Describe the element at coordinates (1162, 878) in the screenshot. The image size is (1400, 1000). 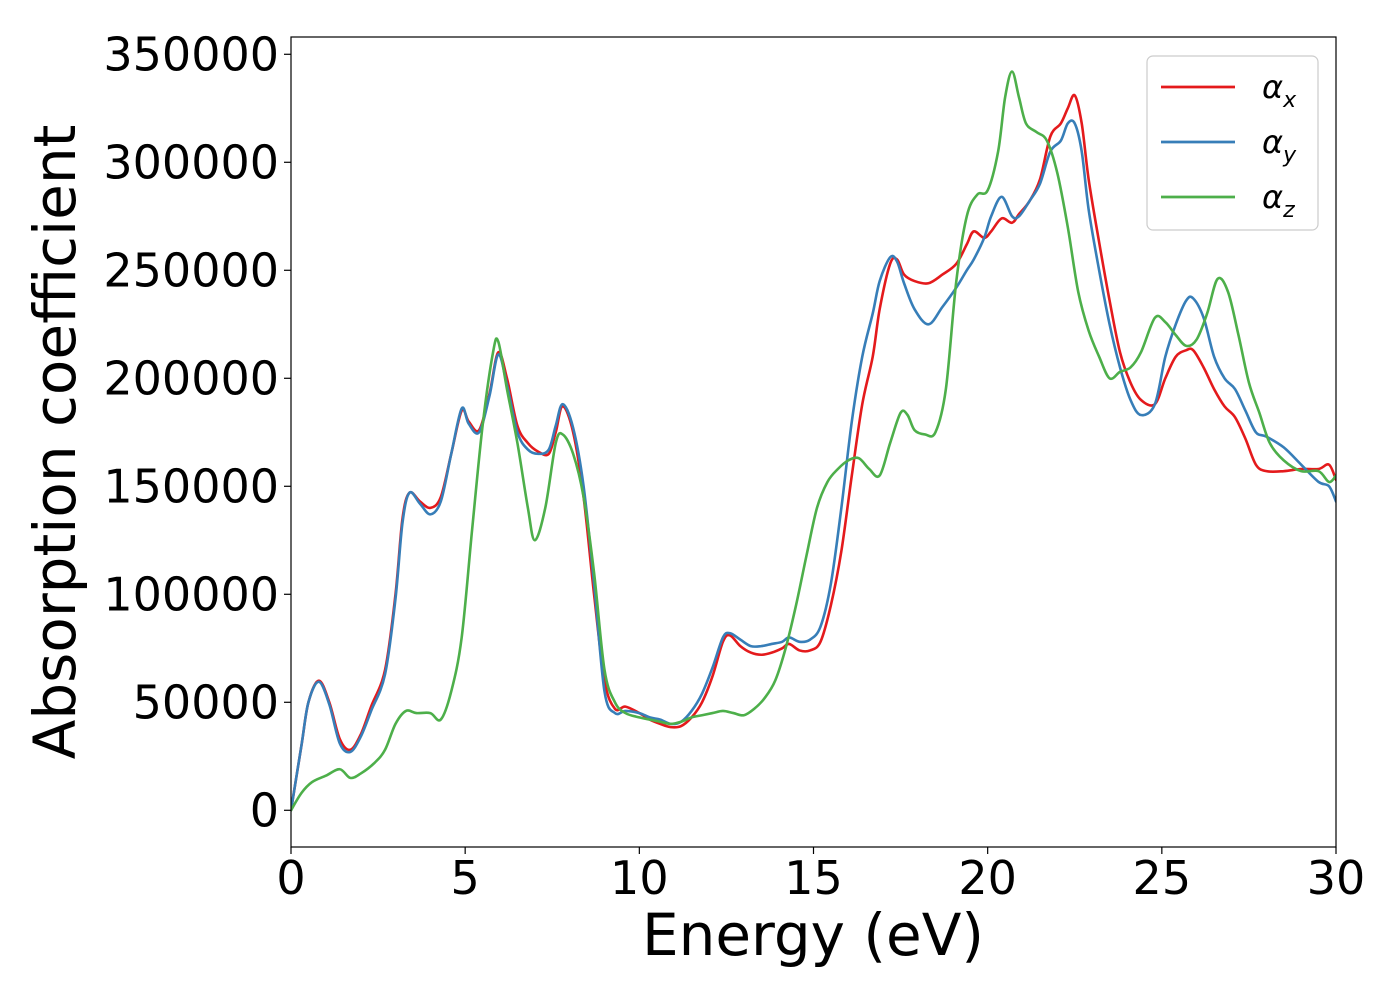
I see `x-tick-label: 25` at that location.